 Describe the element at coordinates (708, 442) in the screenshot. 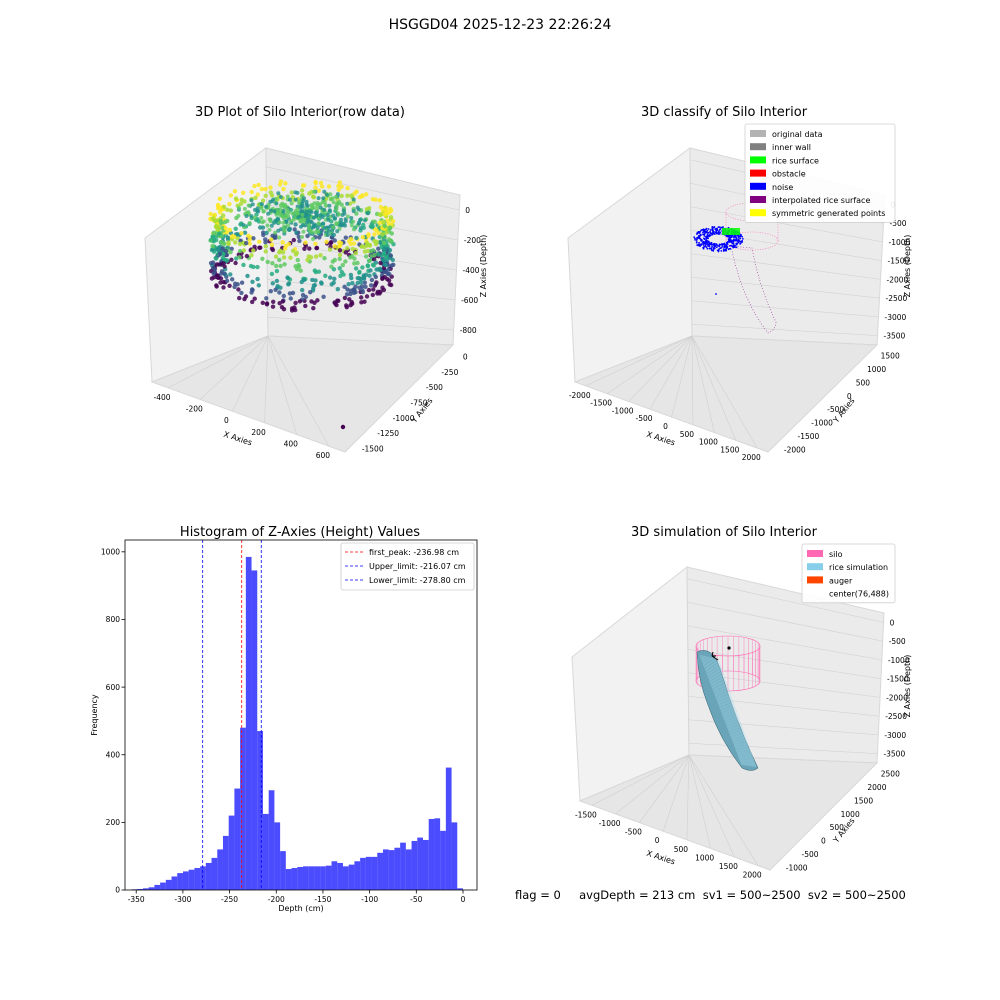

I see `classify-x-tick: 1000` at that location.